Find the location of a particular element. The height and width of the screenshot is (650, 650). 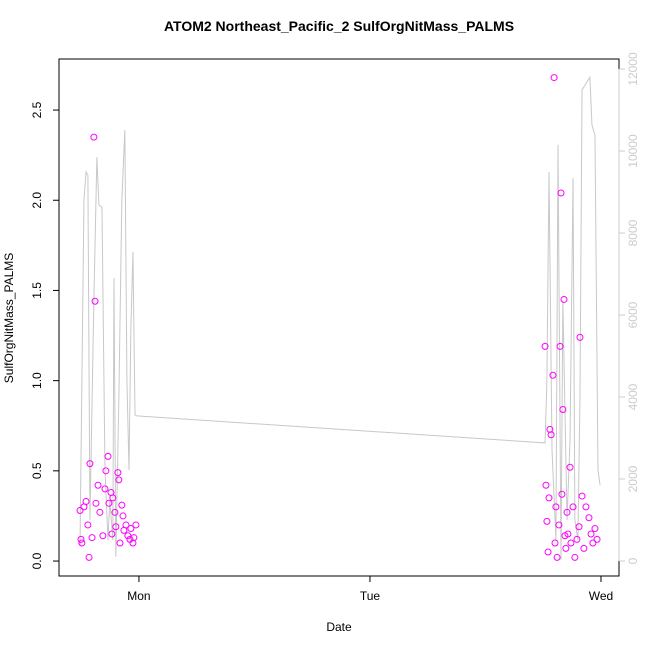

y2-tick-label: 10000 is located at coordinates (633, 151).